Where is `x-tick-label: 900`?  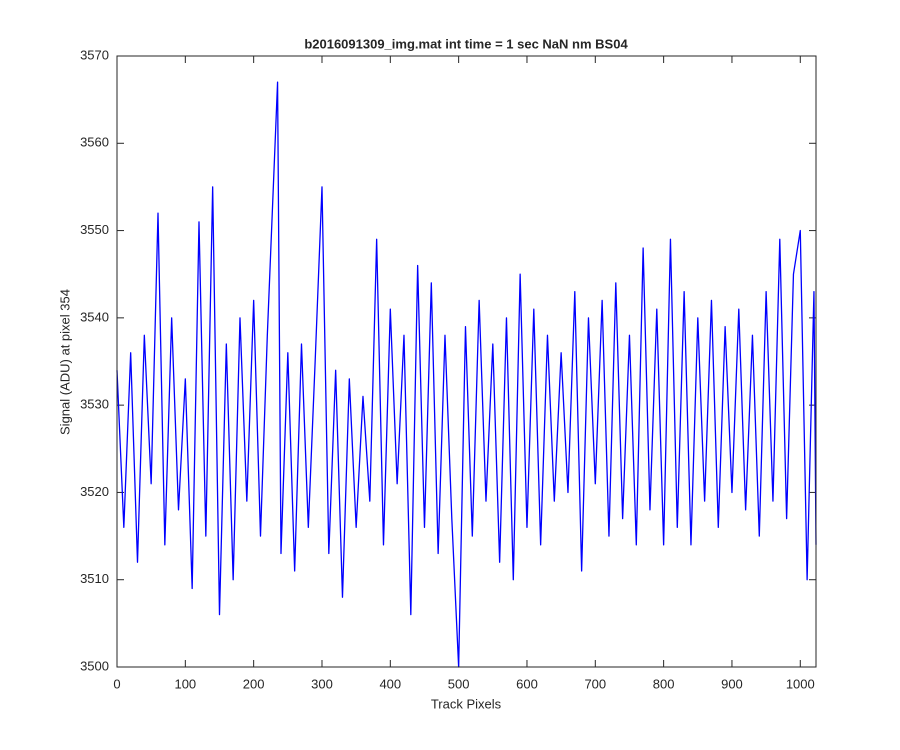 x-tick-label: 900 is located at coordinates (732, 683).